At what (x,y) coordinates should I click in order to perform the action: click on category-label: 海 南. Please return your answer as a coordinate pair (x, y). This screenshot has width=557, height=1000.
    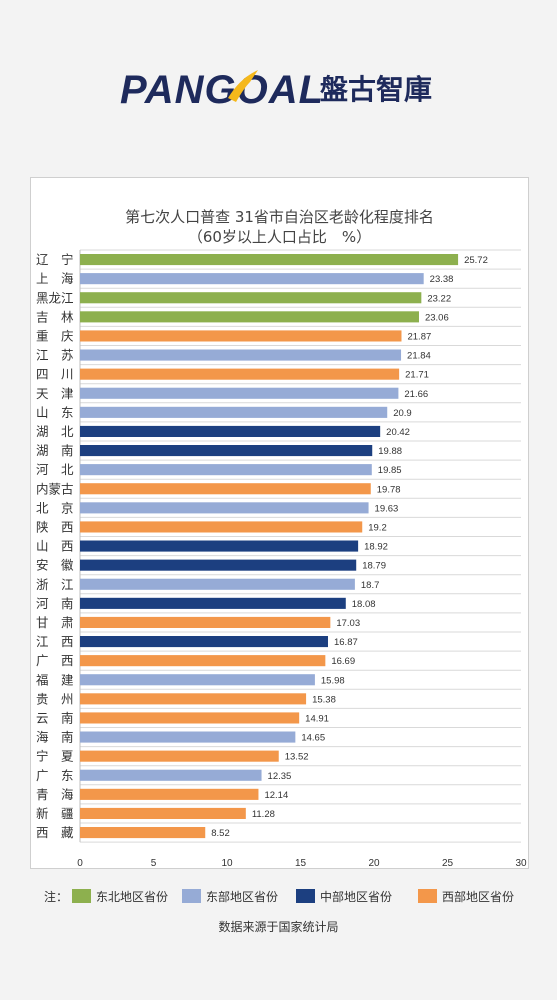
    Looking at the image, I should click on (55, 737).